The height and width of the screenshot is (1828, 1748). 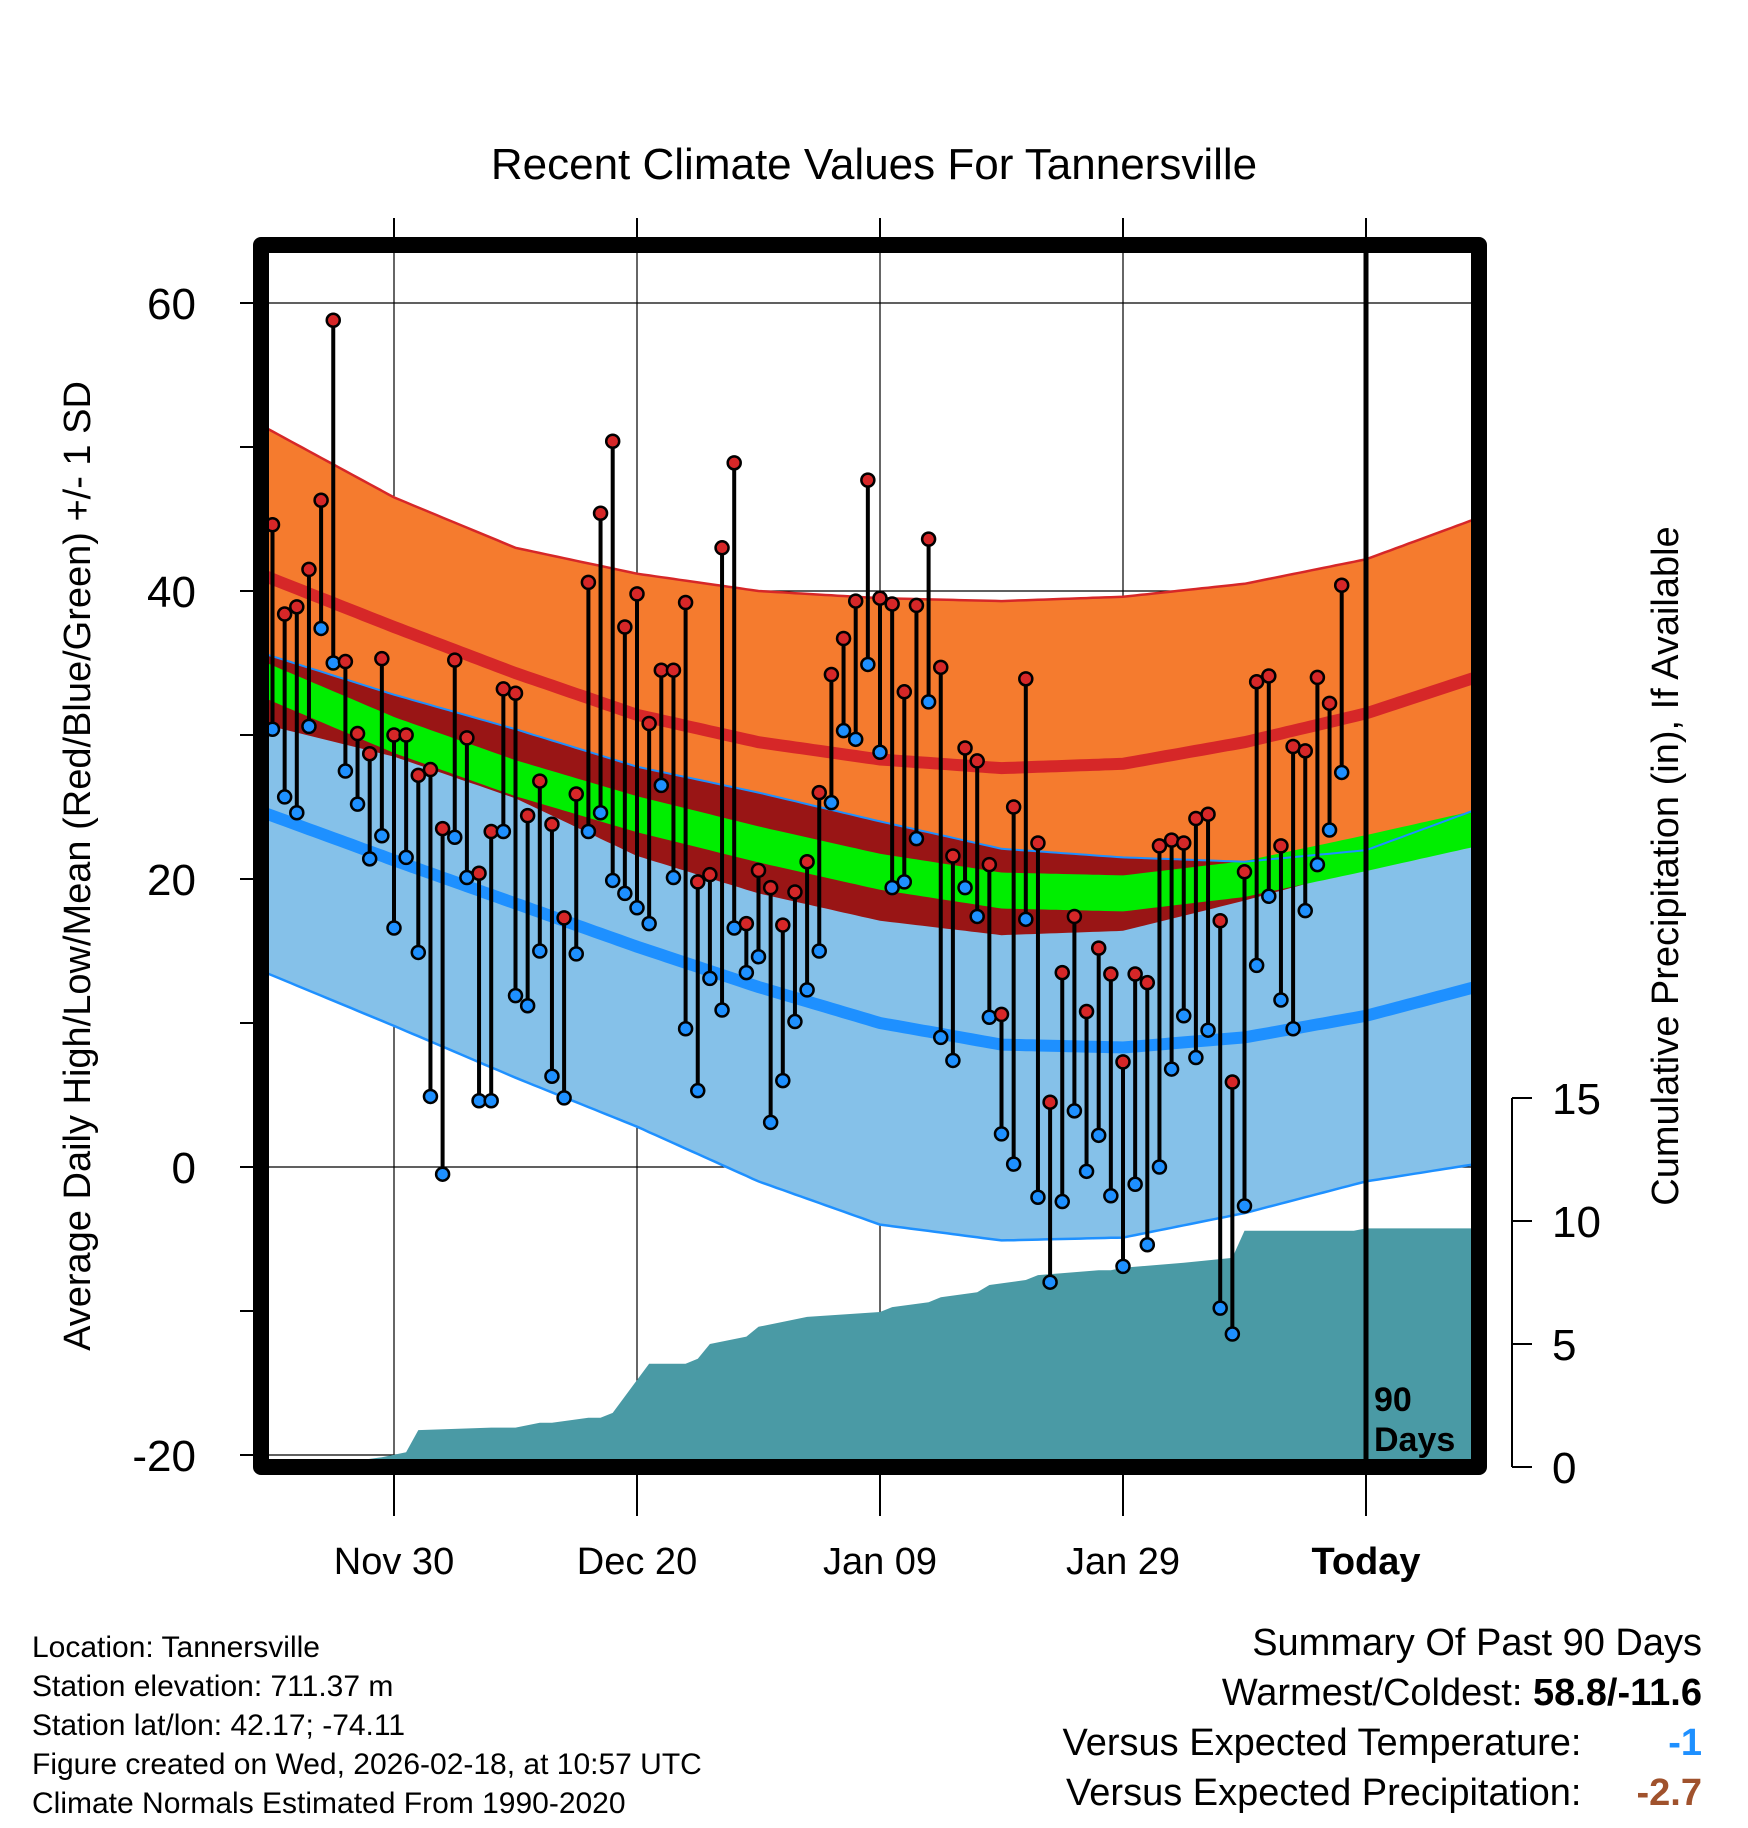 What do you see at coordinates (880, 1562) in the screenshot?
I see `x-tick-label: Jan 09` at bounding box center [880, 1562].